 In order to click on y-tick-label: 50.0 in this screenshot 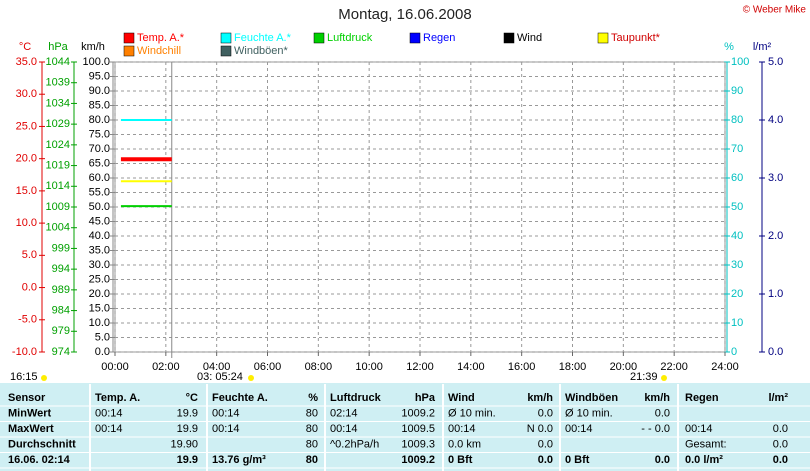, I will do `click(99, 207)`.